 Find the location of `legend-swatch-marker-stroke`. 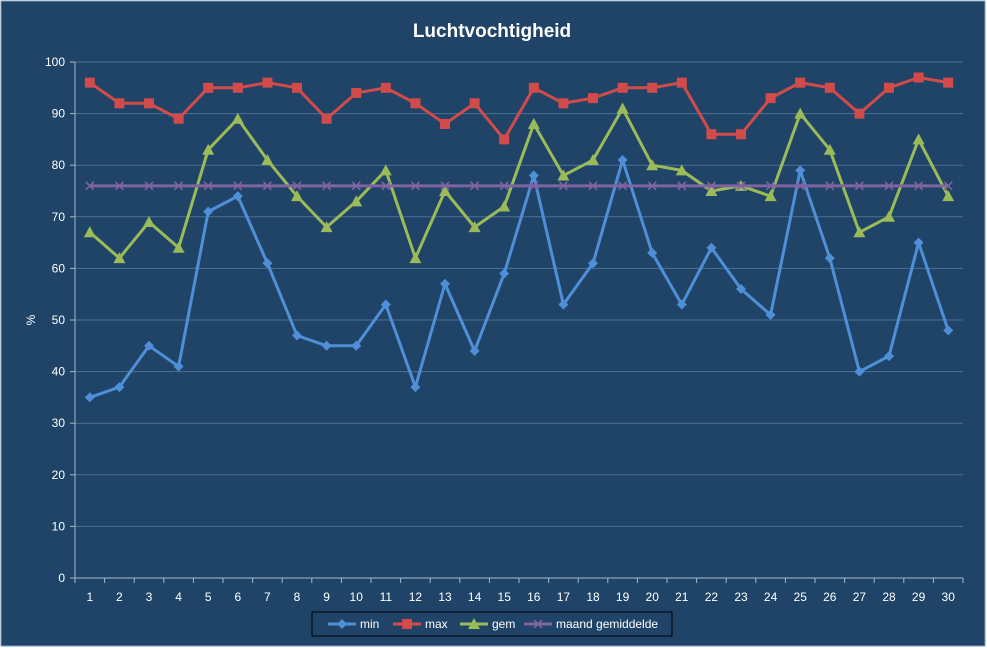

legend-swatch-marker-stroke is located at coordinates (538, 624).